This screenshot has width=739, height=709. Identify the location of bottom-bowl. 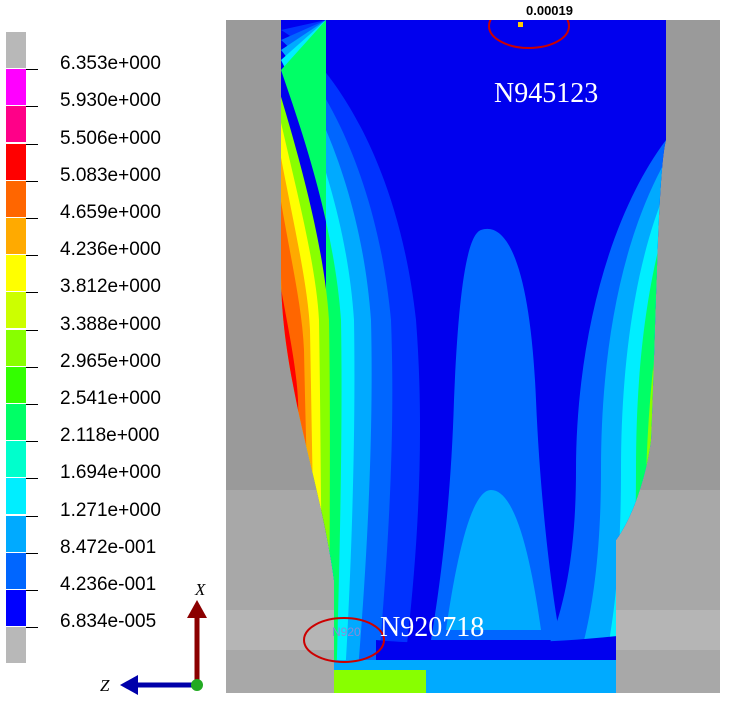
(501, 651).